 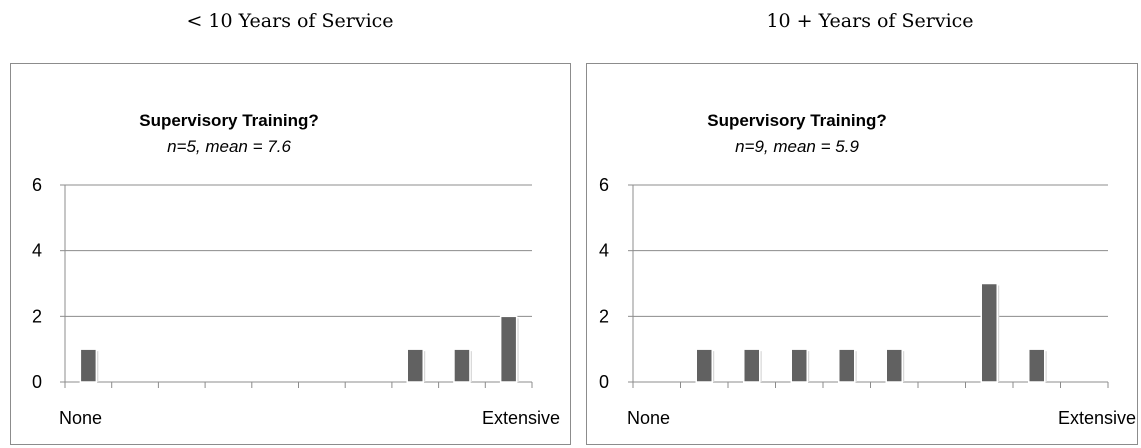 I want to click on group-heading-left: < 10 Years of Service, so click(x=290, y=21).